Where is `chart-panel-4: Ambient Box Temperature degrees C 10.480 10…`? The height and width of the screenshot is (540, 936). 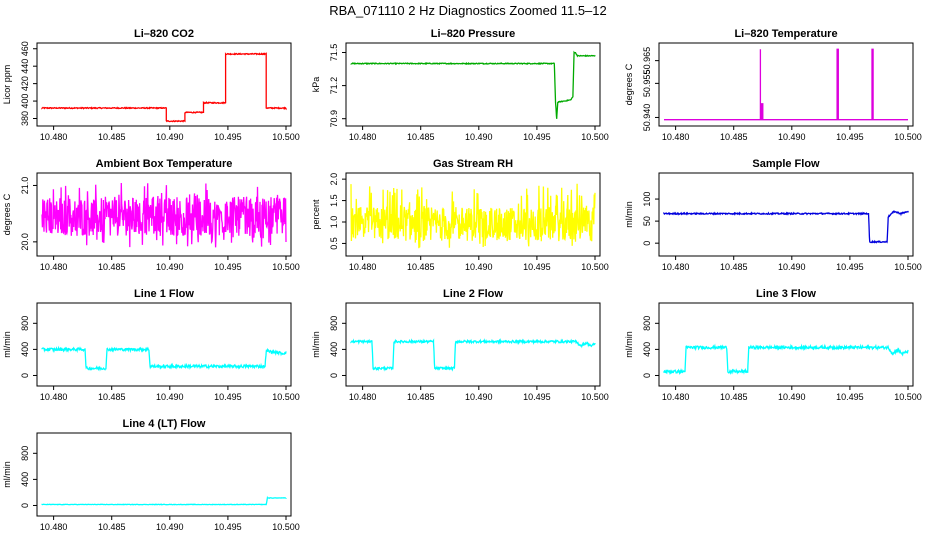 chart-panel-4: Ambient Box Temperature degrees C 10.480 10… is located at coordinates (151, 215).